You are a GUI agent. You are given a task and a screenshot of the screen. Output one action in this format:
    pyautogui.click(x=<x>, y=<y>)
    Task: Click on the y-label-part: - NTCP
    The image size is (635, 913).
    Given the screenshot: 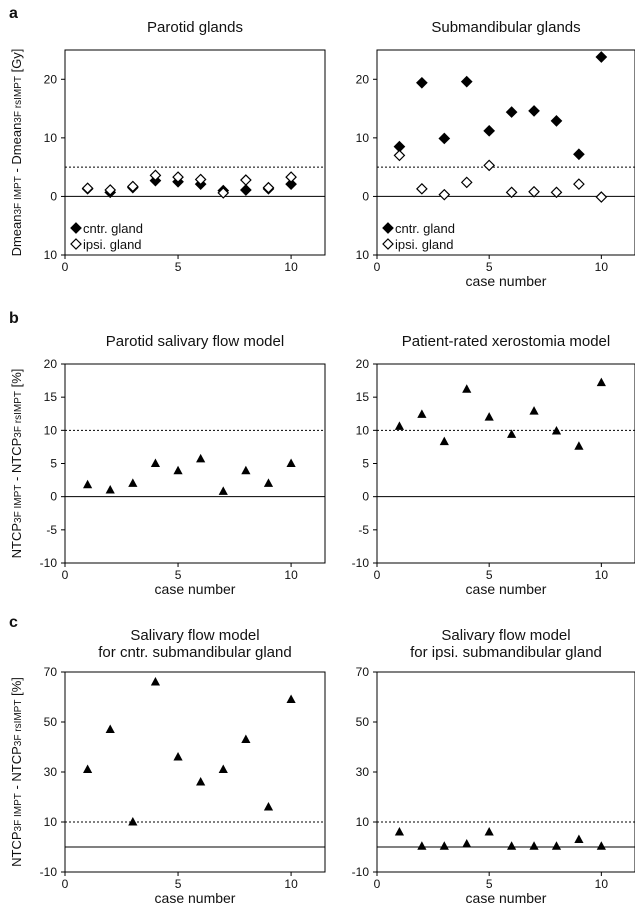 What is the action you would take?
    pyautogui.click(x=16, y=461)
    